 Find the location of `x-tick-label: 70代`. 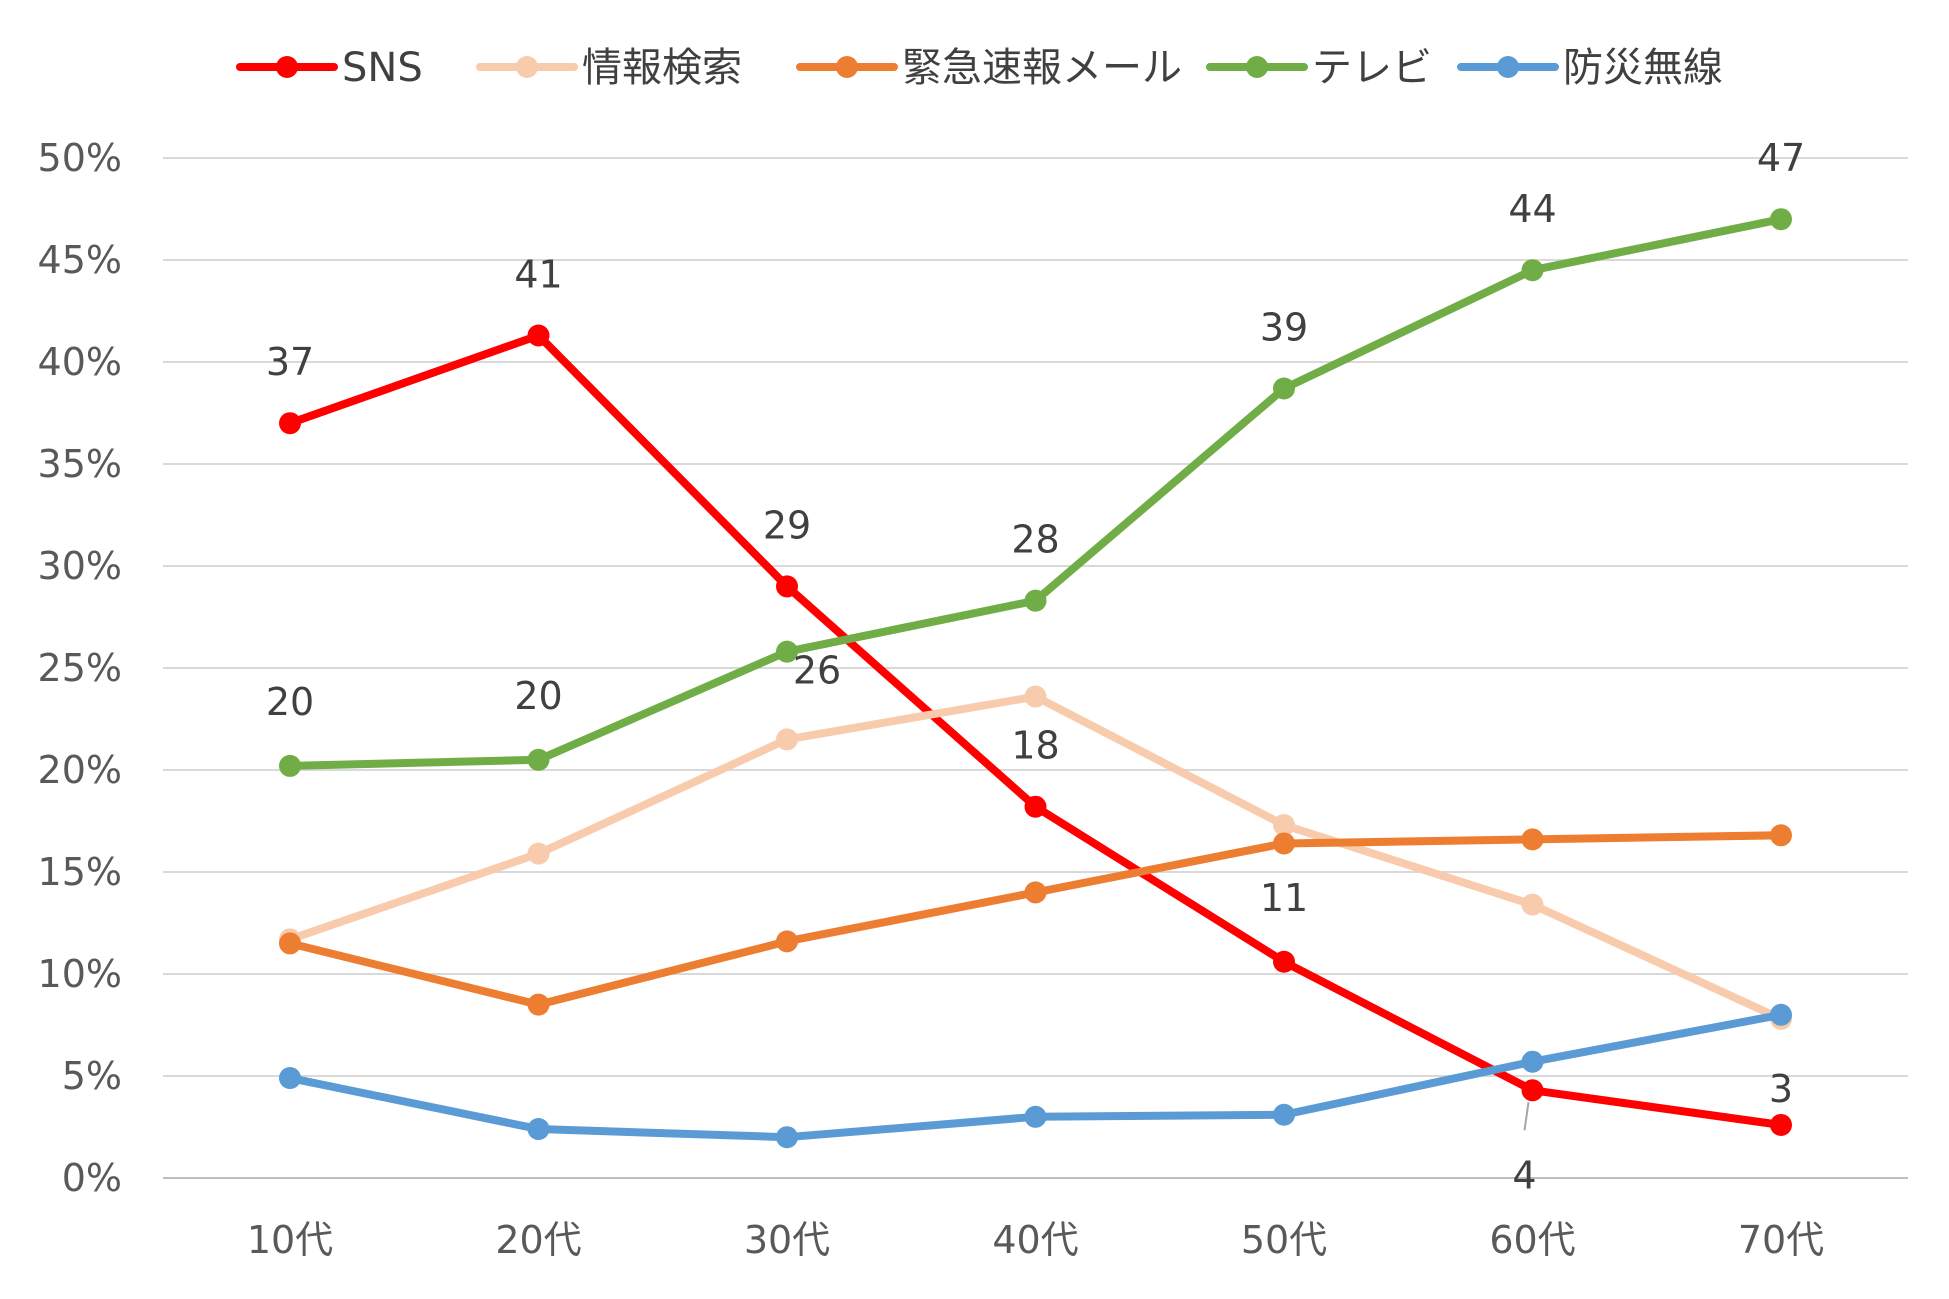

x-tick-label: 70代 is located at coordinates (1781, 1240).